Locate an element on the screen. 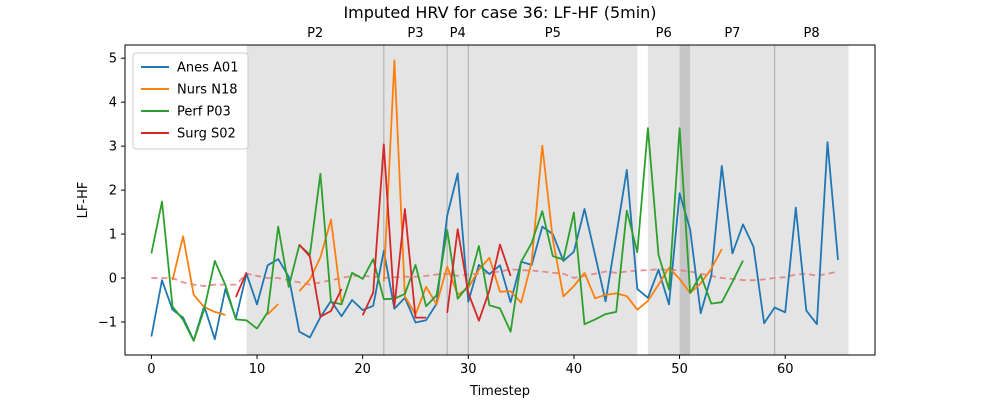 This screenshot has height=400, width=1000. x-axis: 0 10 20 30 40 50 60 is located at coordinates (470, 366).